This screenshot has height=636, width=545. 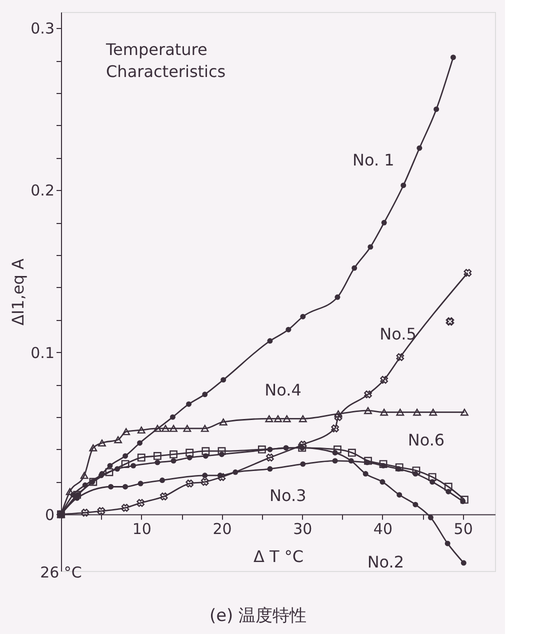 What do you see at coordinates (383, 529) in the screenshot?
I see `x-tick-label: 40` at bounding box center [383, 529].